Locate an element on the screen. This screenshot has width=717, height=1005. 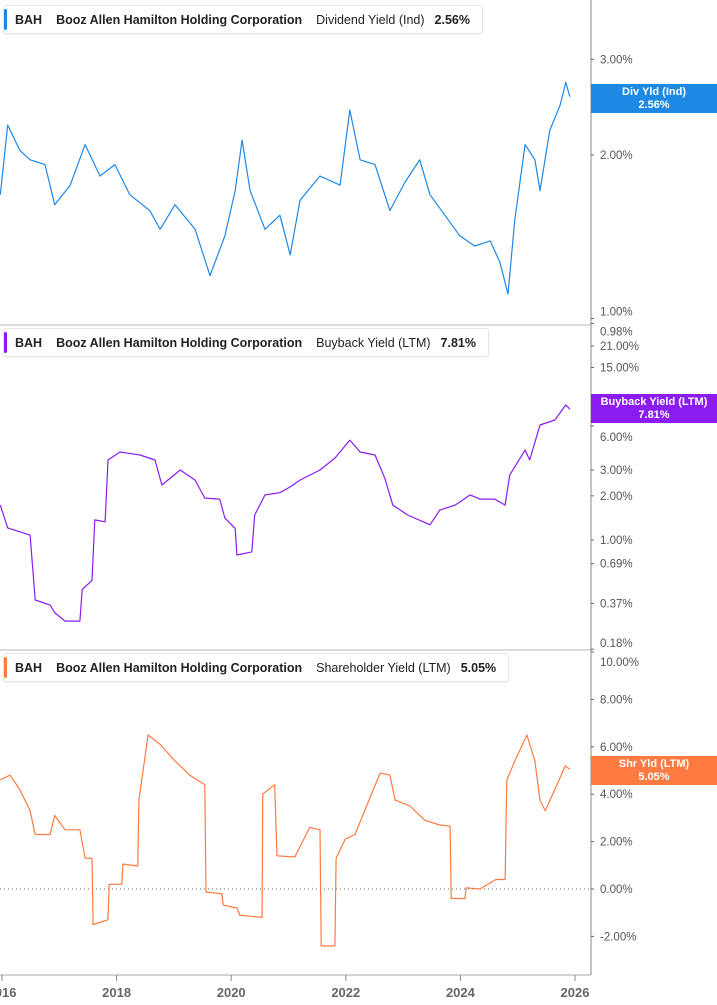
x-tick-label: 2016 is located at coordinates (8, 992).